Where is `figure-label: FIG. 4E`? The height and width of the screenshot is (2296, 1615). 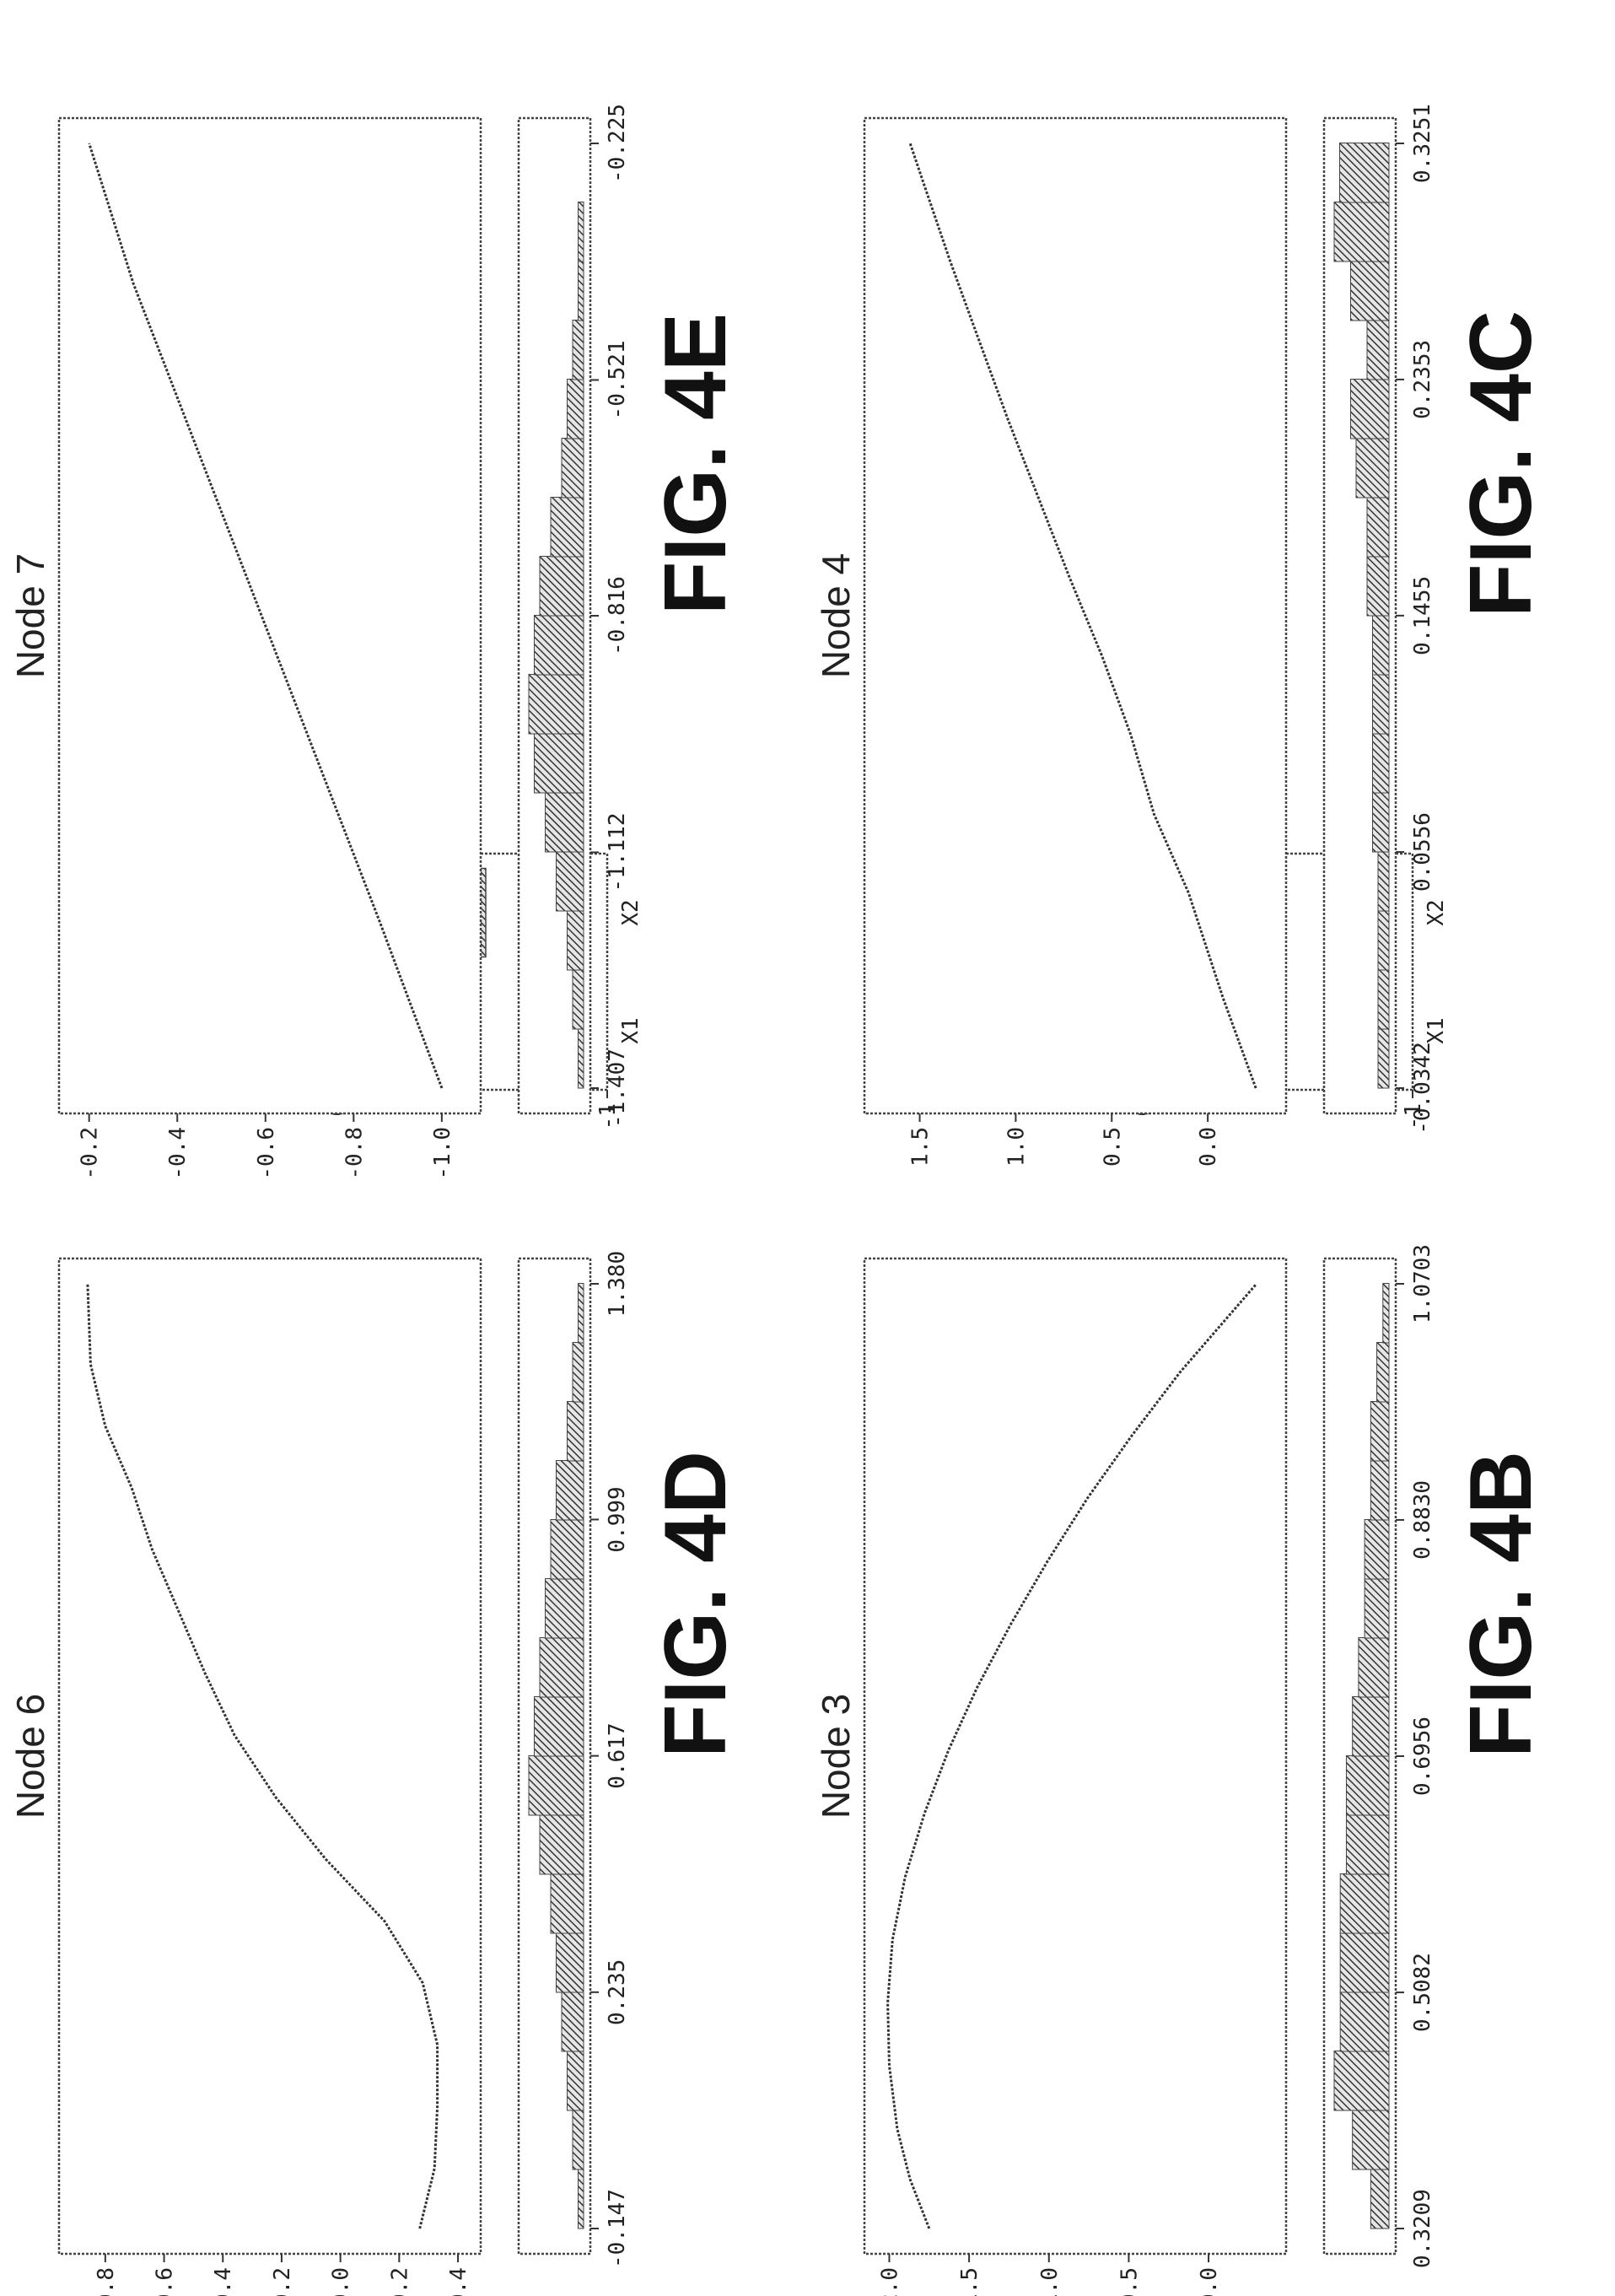
figure-label: FIG. 4E is located at coordinates (696, 464).